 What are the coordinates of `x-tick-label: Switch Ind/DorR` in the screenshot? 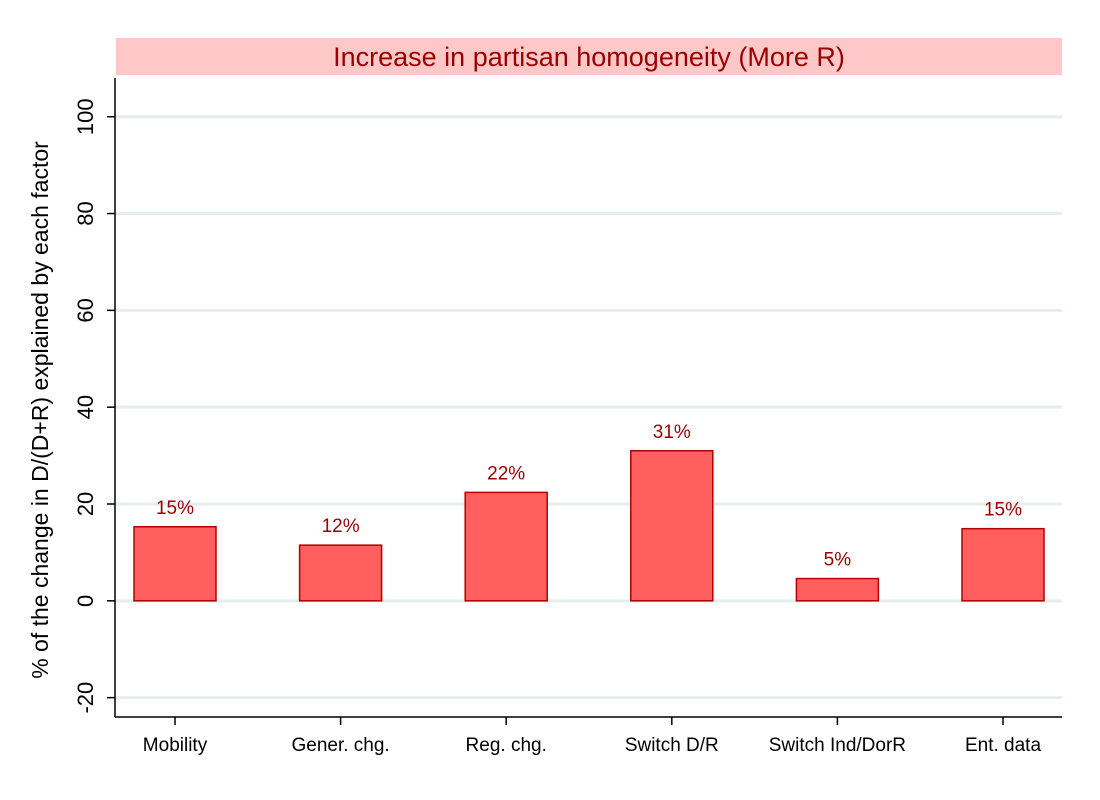 It's located at (837, 745).